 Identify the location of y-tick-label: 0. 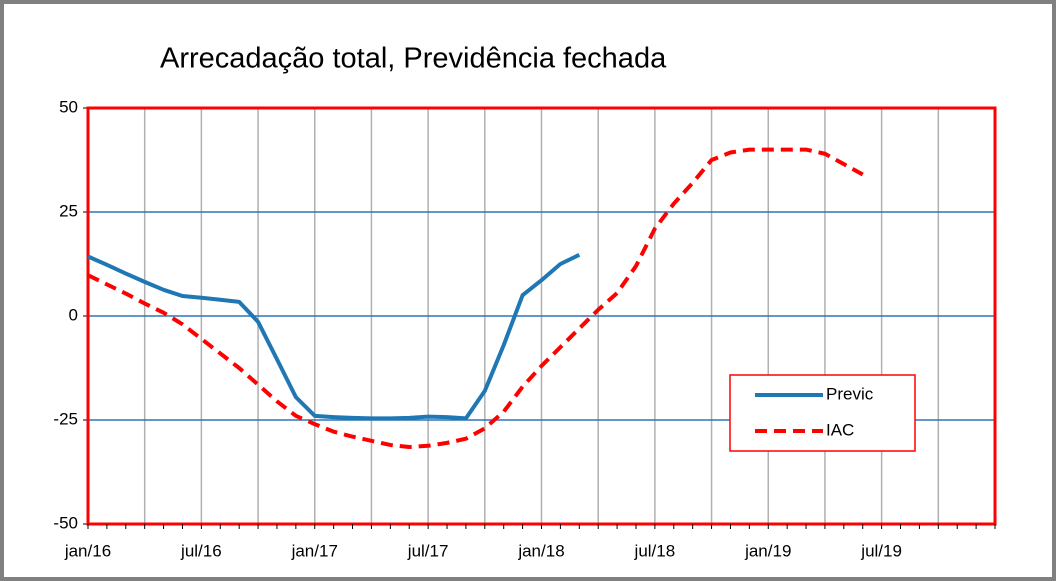
(73, 314).